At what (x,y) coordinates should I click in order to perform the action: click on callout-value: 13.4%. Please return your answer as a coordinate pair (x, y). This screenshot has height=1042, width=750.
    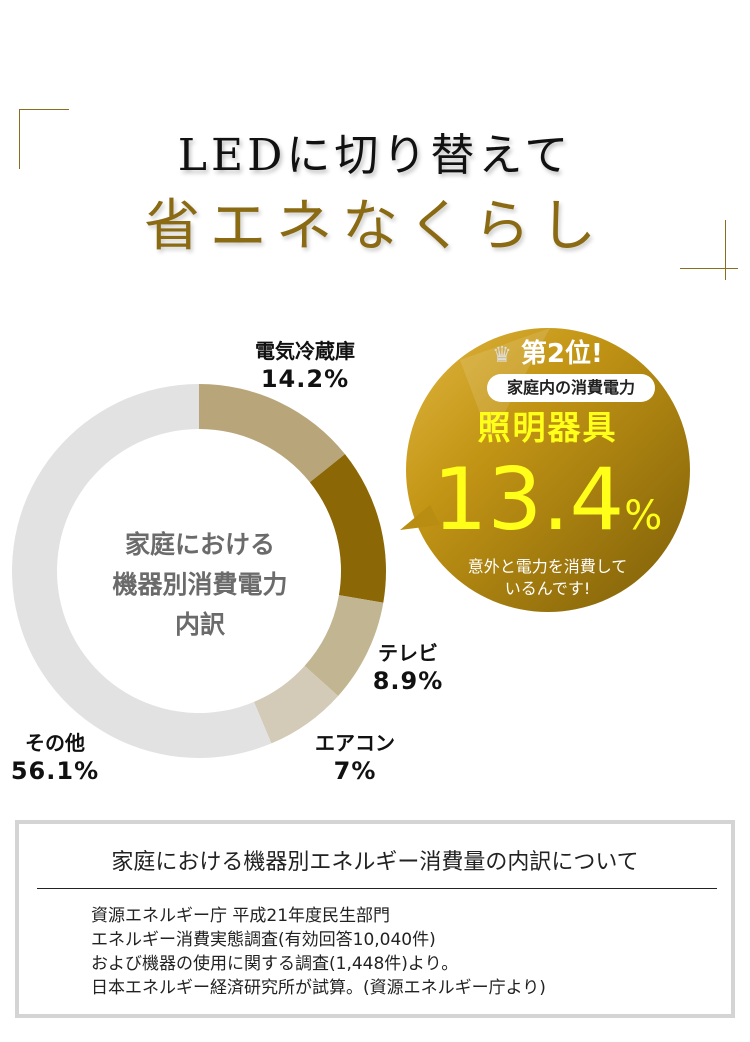
    Looking at the image, I should click on (547, 500).